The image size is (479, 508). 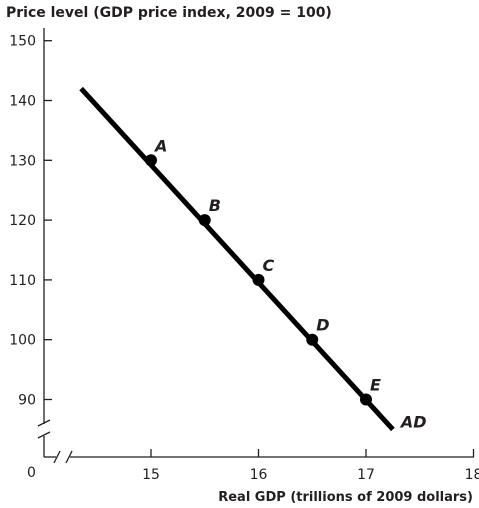 I want to click on x-tick-label: 15, so click(x=151, y=475).